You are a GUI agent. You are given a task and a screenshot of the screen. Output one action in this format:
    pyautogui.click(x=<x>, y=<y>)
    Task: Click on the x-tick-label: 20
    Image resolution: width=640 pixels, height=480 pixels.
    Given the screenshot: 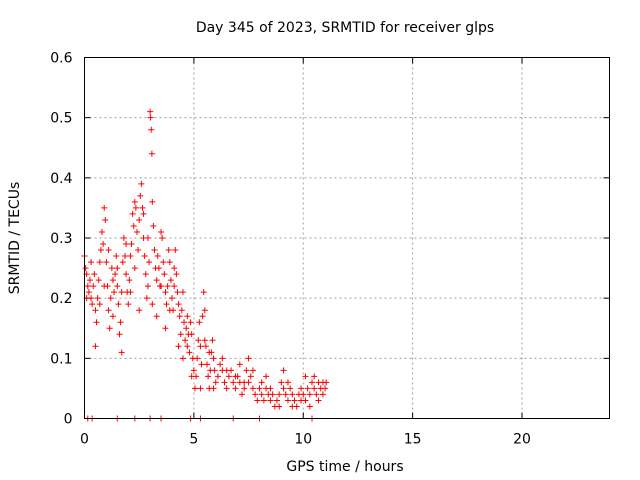 What is the action you would take?
    pyautogui.click(x=522, y=440)
    